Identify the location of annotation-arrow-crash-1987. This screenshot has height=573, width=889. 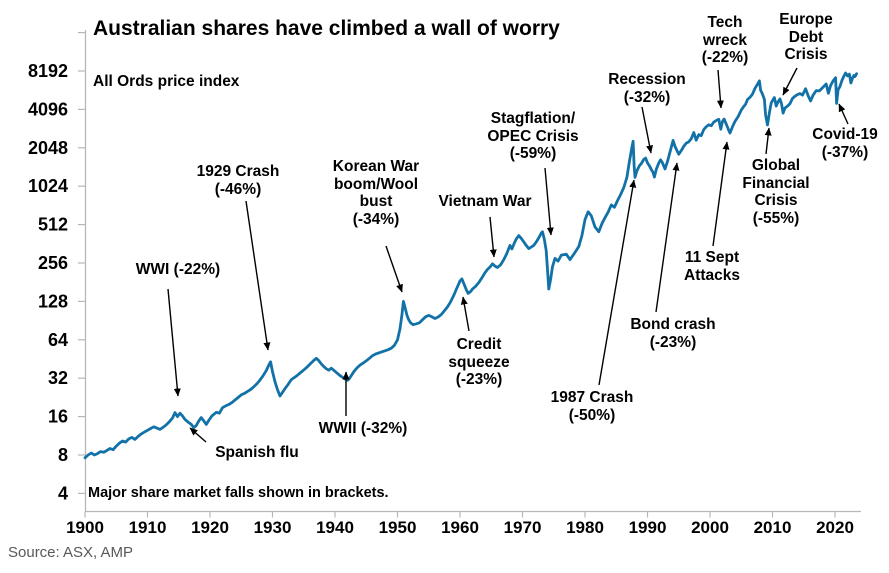
(617, 282).